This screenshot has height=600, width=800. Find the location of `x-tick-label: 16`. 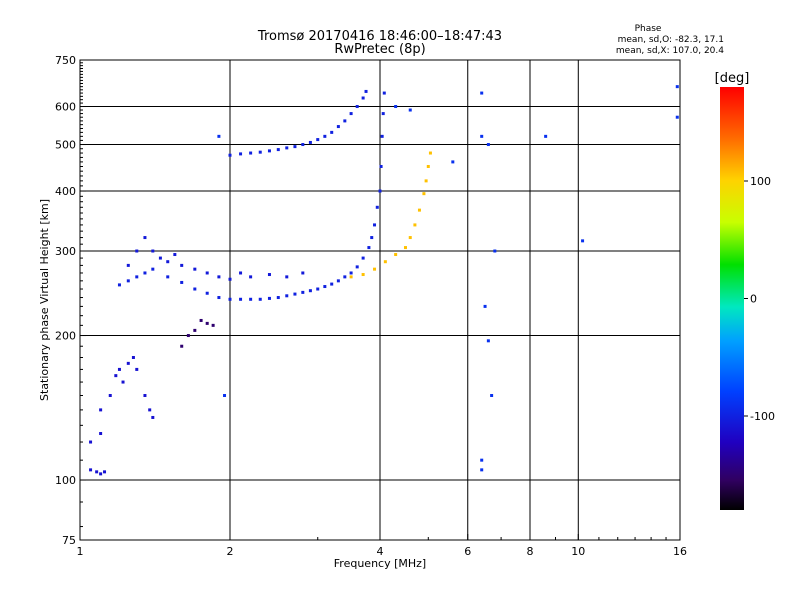

x-tick-label: 16 is located at coordinates (680, 551).